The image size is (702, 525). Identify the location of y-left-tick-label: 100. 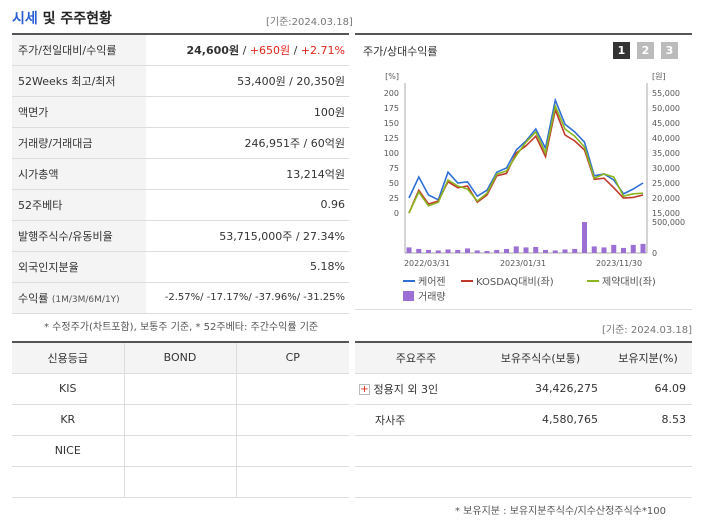
(391, 153).